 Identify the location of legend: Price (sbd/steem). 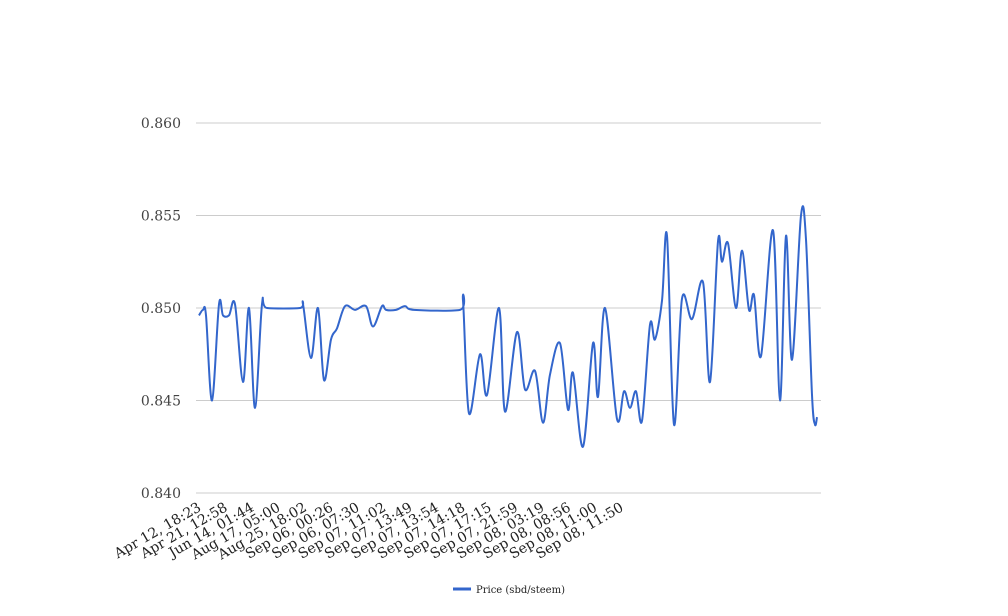
(509, 590).